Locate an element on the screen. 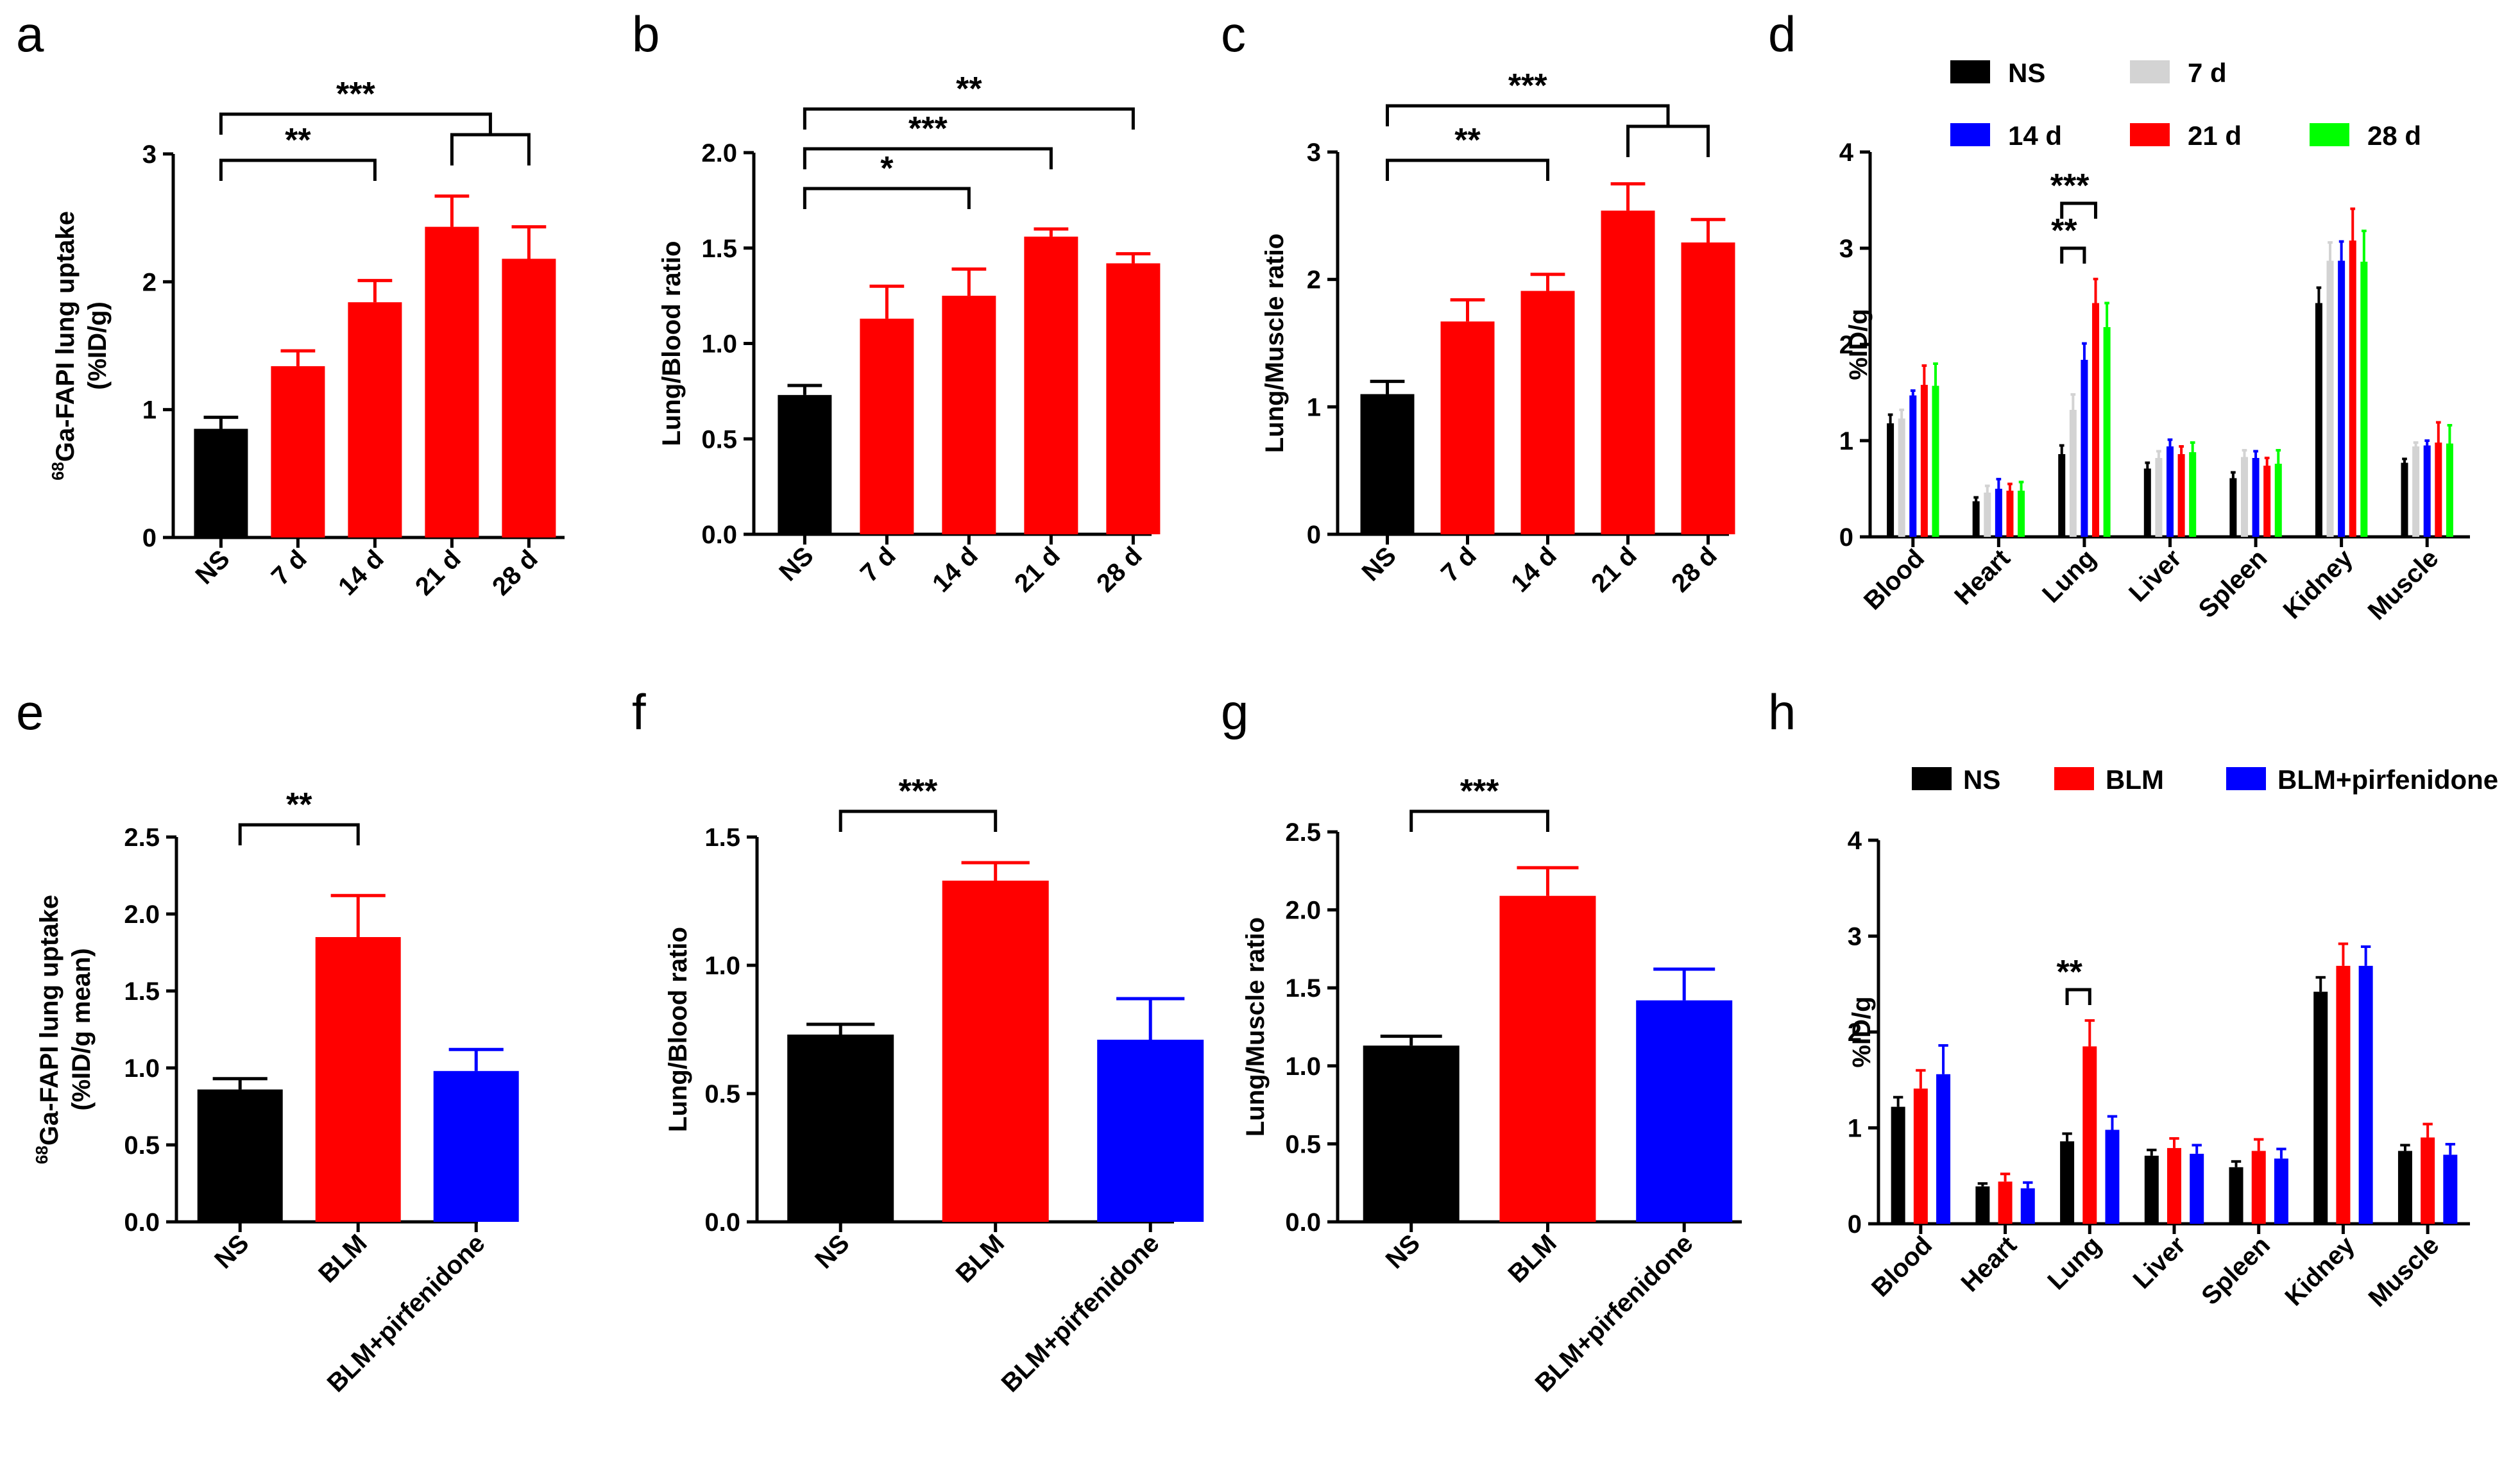 This screenshot has height=1472, width=2520. bar-kidney-14-d is located at coordinates (2341, 398).